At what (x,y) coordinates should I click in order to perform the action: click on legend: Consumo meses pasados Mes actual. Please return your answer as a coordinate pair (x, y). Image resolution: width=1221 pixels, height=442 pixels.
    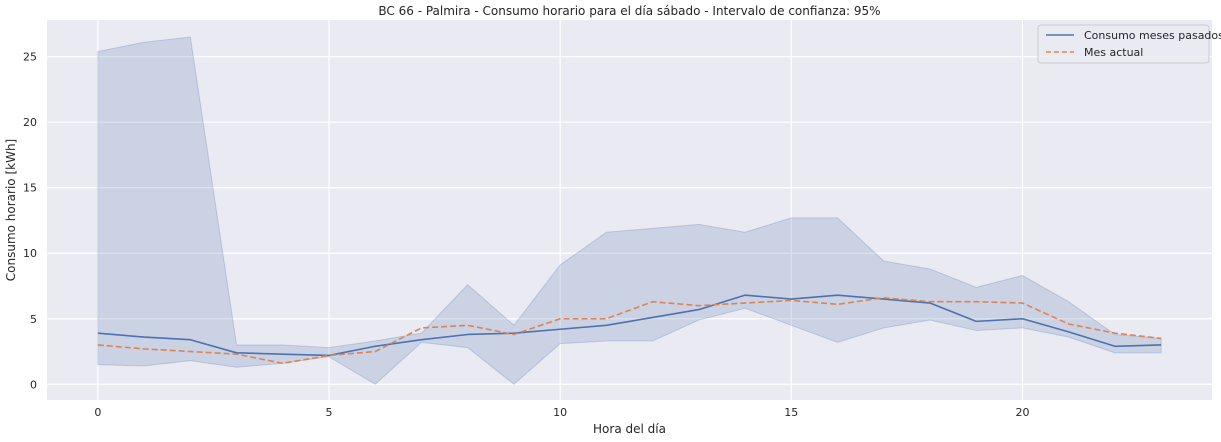
    Looking at the image, I should click on (1129, 44).